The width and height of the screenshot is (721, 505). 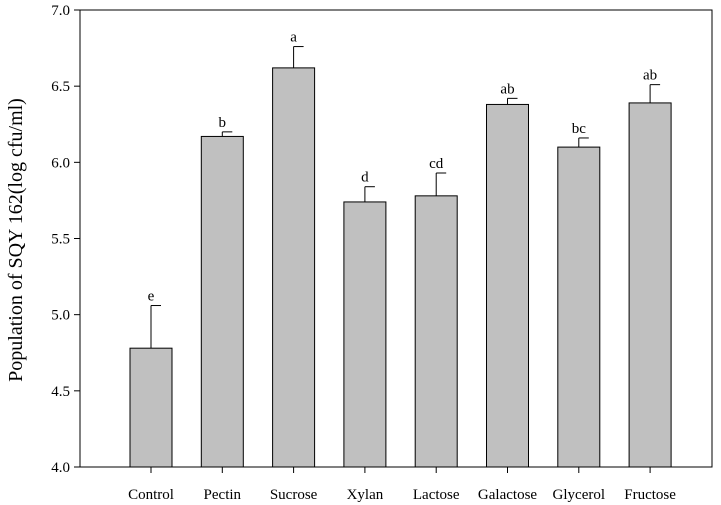 I want to click on y-tick-label: 5.5, so click(x=60, y=240).